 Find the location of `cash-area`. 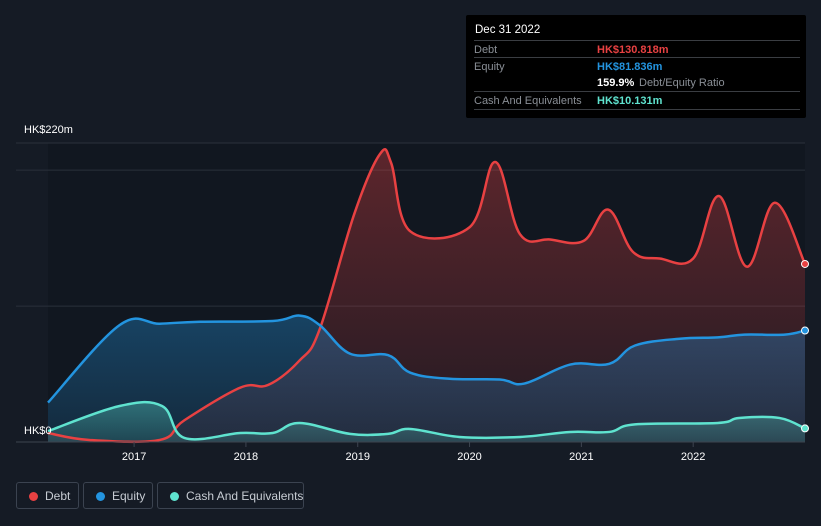

cash-area is located at coordinates (426, 422).